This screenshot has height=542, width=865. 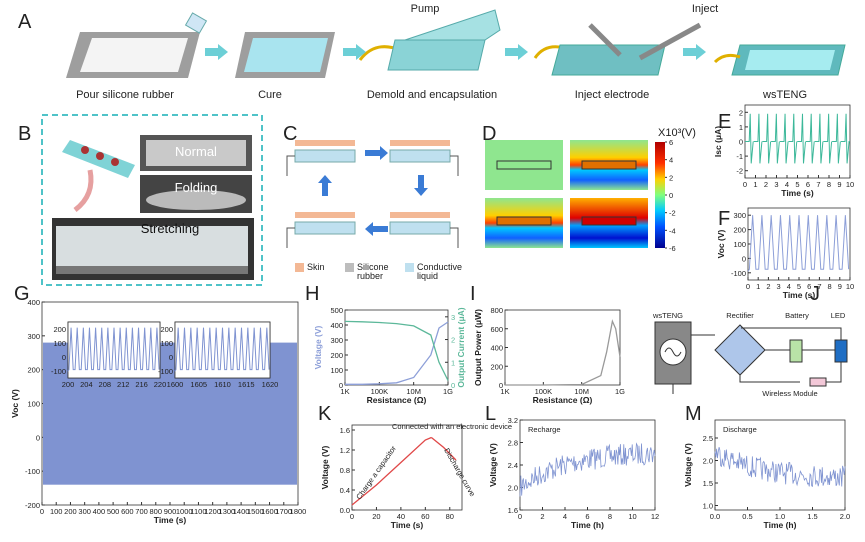 What do you see at coordinates (660, 195) in the screenshot?
I see `colorbar` at bounding box center [660, 195].